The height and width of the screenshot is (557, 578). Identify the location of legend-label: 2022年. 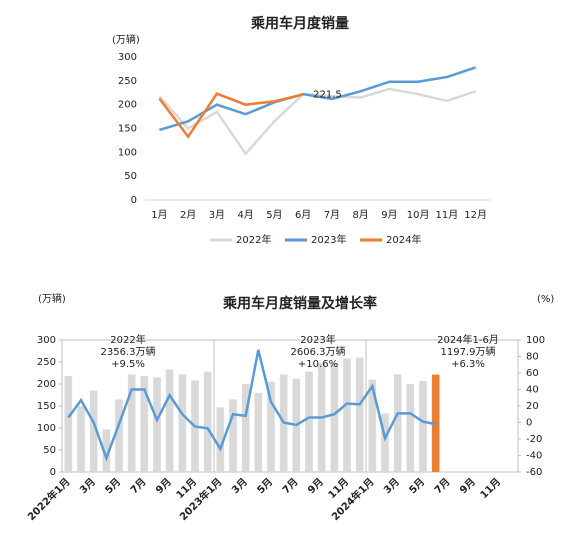
(253, 239).